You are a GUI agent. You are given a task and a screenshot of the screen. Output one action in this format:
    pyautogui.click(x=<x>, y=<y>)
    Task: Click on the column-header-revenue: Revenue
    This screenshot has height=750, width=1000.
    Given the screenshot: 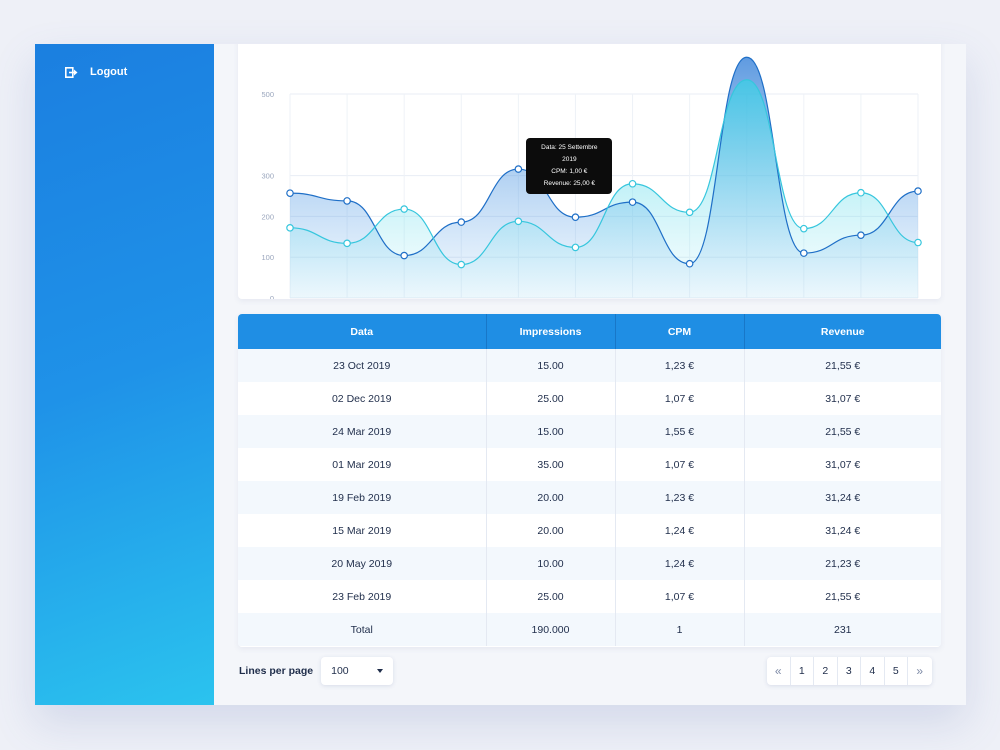 What is the action you would take?
    pyautogui.click(x=842, y=331)
    